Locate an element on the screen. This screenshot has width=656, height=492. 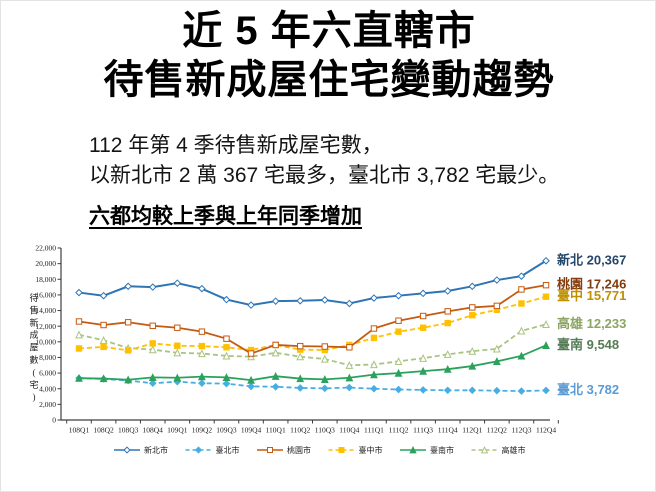
subtitle-line1: 112 年第 4 季待售新成屋宅數， is located at coordinates (236, 145).